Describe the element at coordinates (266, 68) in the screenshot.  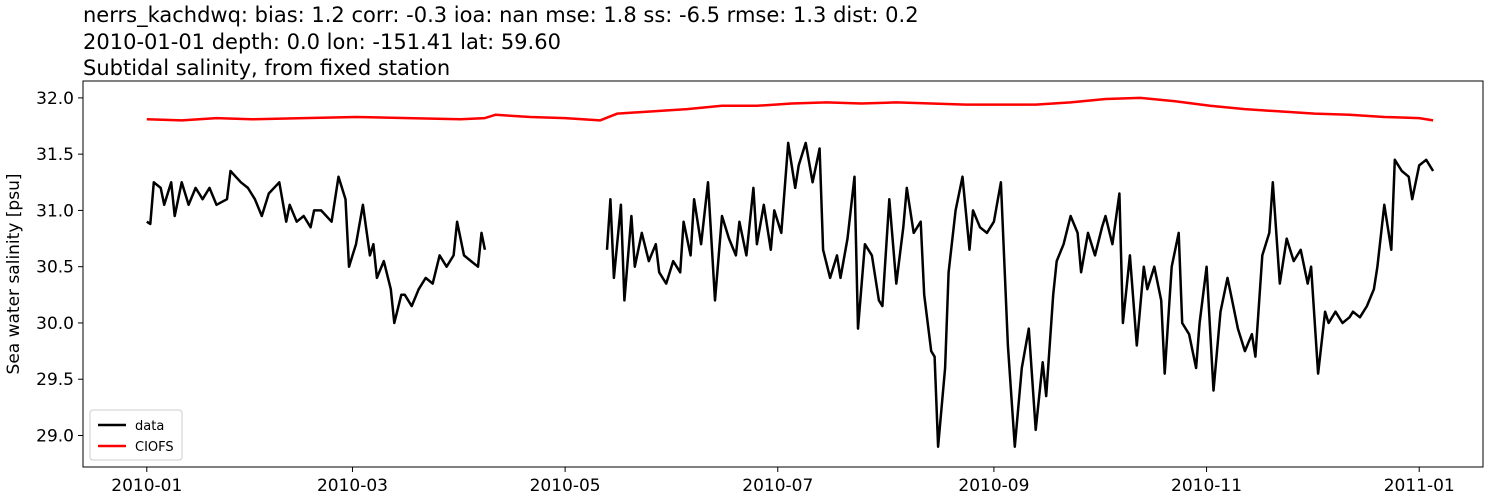
I see `chart-subtitle: Subtidal salinity, from fixed station` at that location.